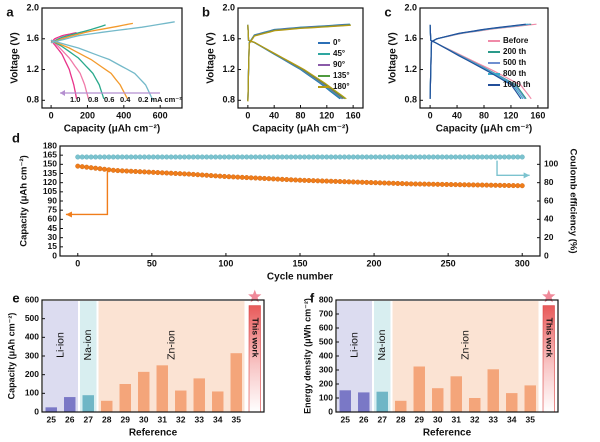  I want to click on x-tick-label: 29, so click(420, 419).